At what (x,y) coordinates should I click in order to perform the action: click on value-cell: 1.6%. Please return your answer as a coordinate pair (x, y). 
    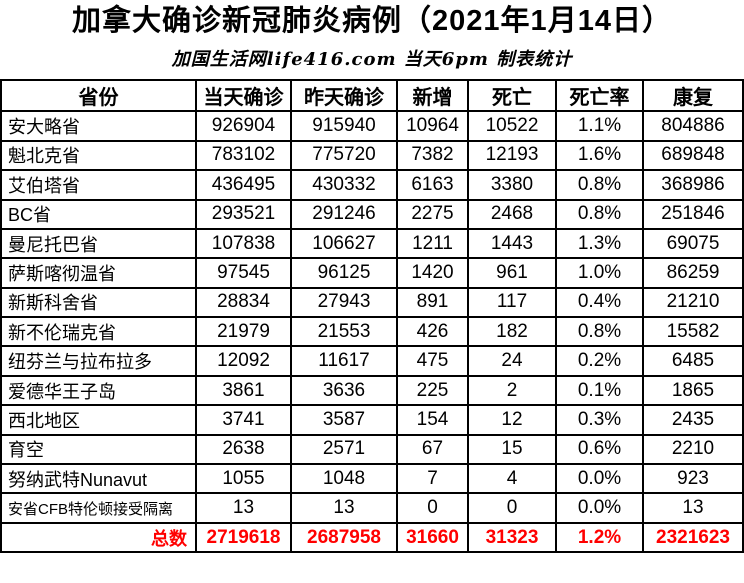
    Looking at the image, I should click on (599, 155).